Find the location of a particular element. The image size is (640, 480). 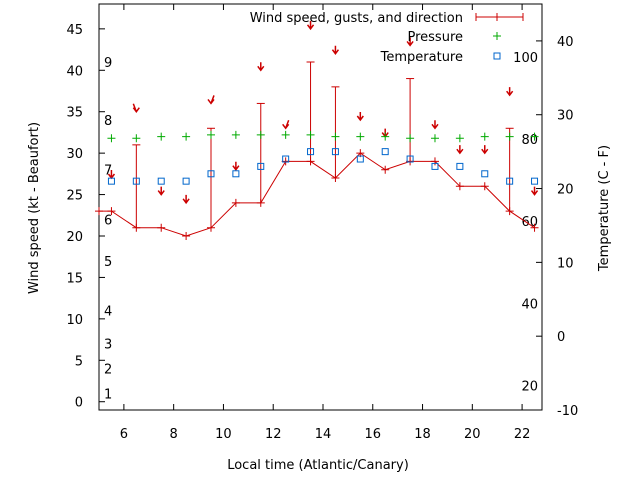

x-axis-label: Local time (Atlantic/Canary) is located at coordinates (318, 465).